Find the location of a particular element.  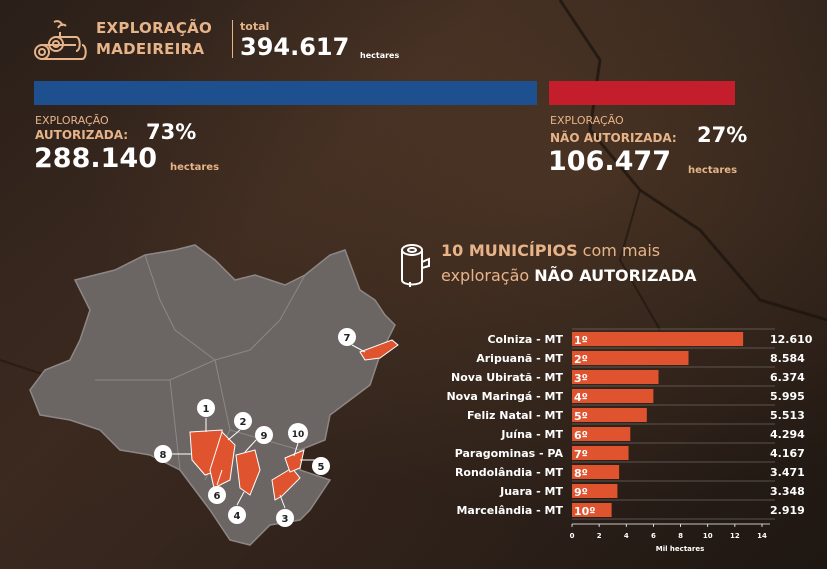

authorized-value: 288.140 is located at coordinates (95, 158).